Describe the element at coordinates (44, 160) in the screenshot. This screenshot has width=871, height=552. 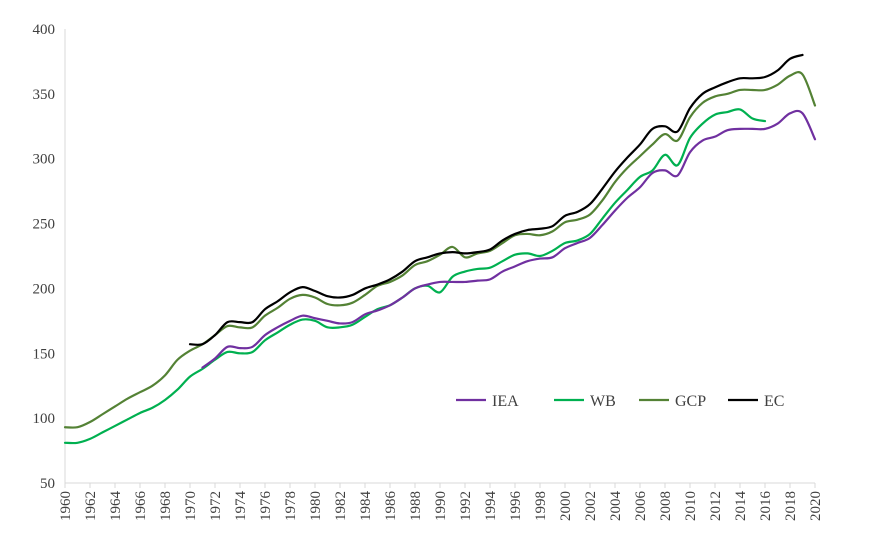
I see `y-tick-label: 300` at that location.